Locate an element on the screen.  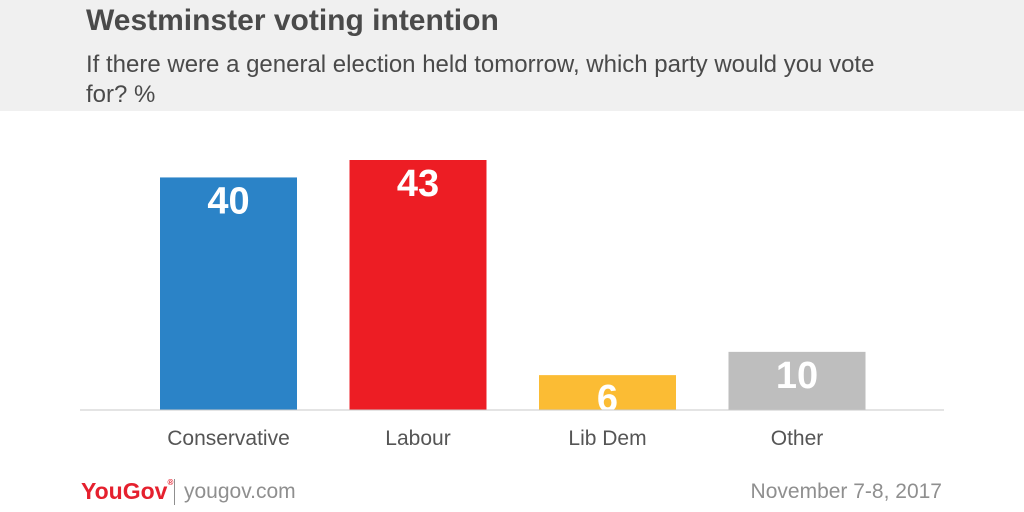
value-label-labour: 43 is located at coordinates (418, 184).